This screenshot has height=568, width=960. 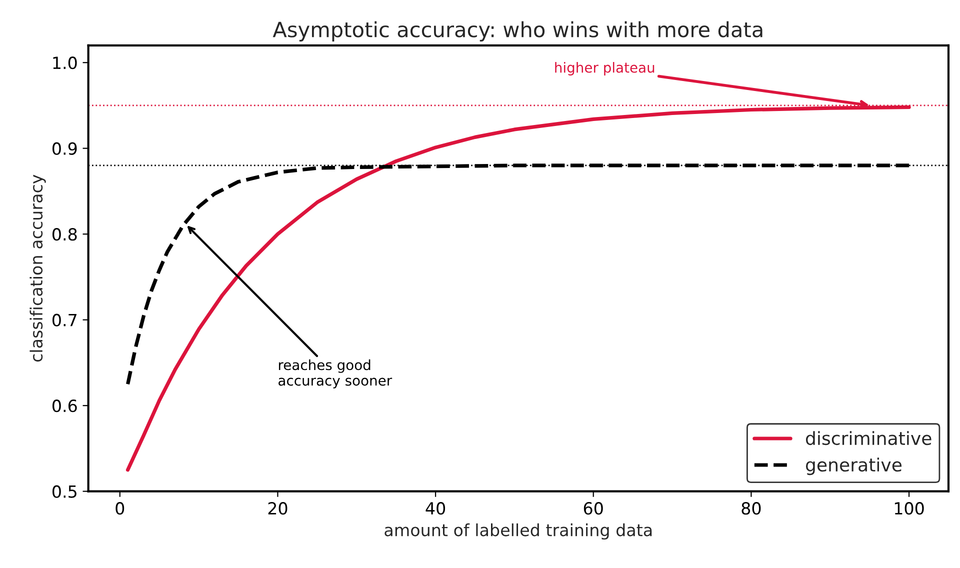 What do you see at coordinates (517, 31) in the screenshot?
I see `chart-title: Asymptotic accuracy: who wins with more data` at bounding box center [517, 31].